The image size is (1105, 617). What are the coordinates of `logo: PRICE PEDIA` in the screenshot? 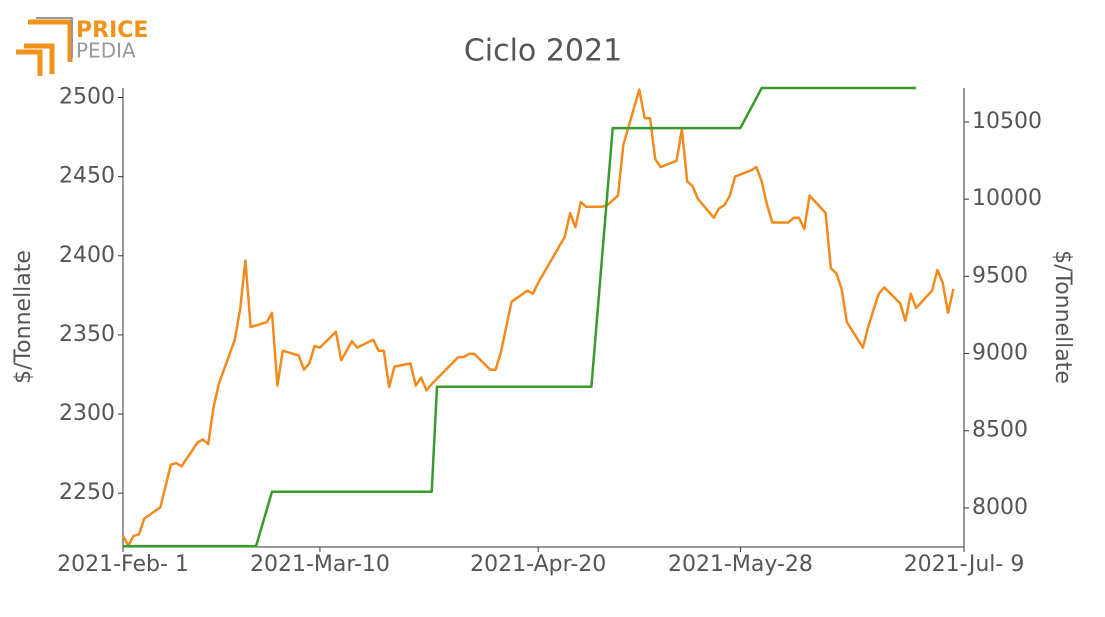 It's located at (82, 46).